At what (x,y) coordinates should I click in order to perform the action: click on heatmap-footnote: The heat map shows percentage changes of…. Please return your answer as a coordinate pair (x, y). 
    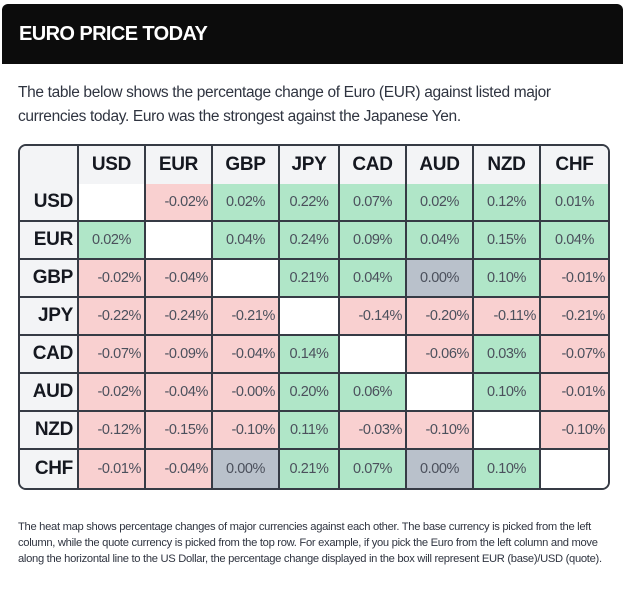
    Looking at the image, I should click on (310, 543).